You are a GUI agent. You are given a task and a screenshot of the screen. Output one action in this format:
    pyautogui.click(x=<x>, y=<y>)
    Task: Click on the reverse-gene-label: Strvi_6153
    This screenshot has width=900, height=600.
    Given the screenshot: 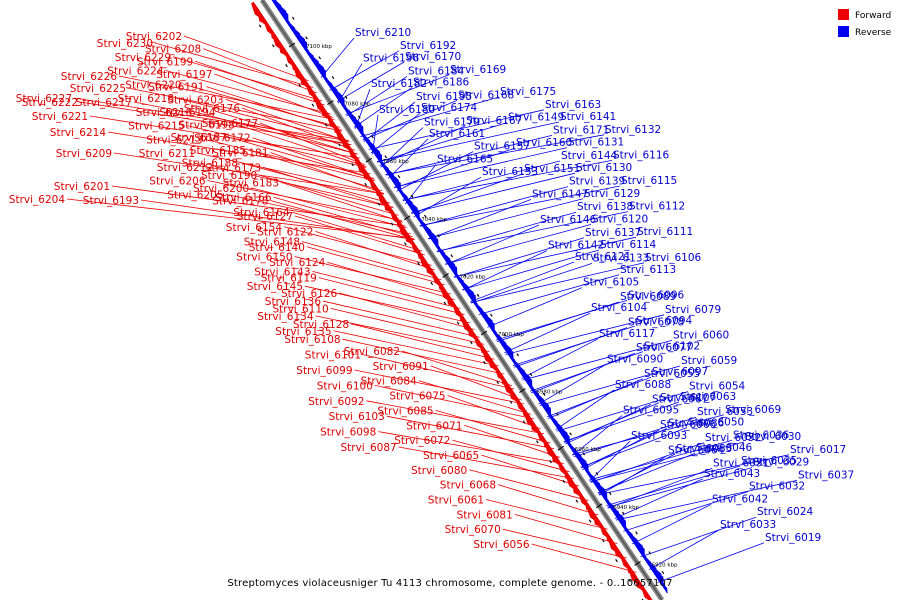 What is the action you would take?
    pyautogui.click(x=510, y=172)
    